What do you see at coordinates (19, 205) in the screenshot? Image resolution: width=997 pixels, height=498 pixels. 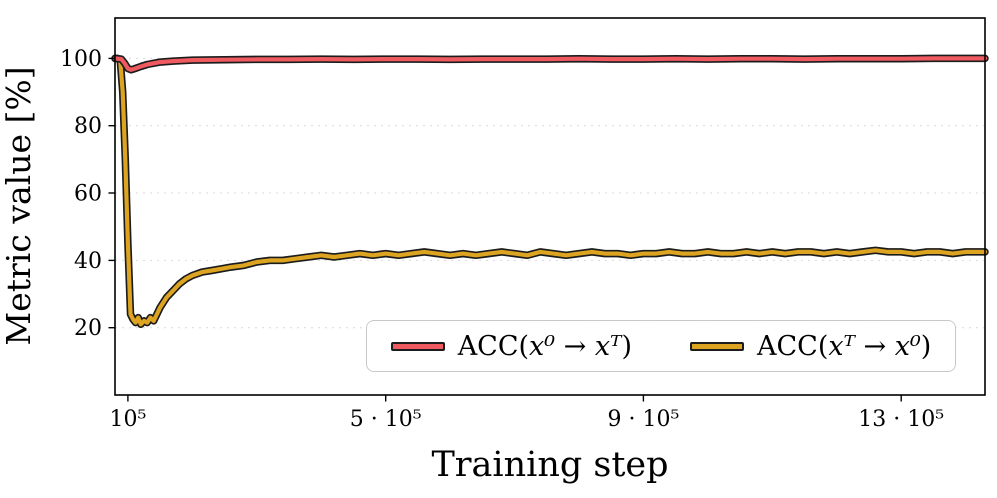 I see `y-axis-label: Metric value [%]` at bounding box center [19, 205].